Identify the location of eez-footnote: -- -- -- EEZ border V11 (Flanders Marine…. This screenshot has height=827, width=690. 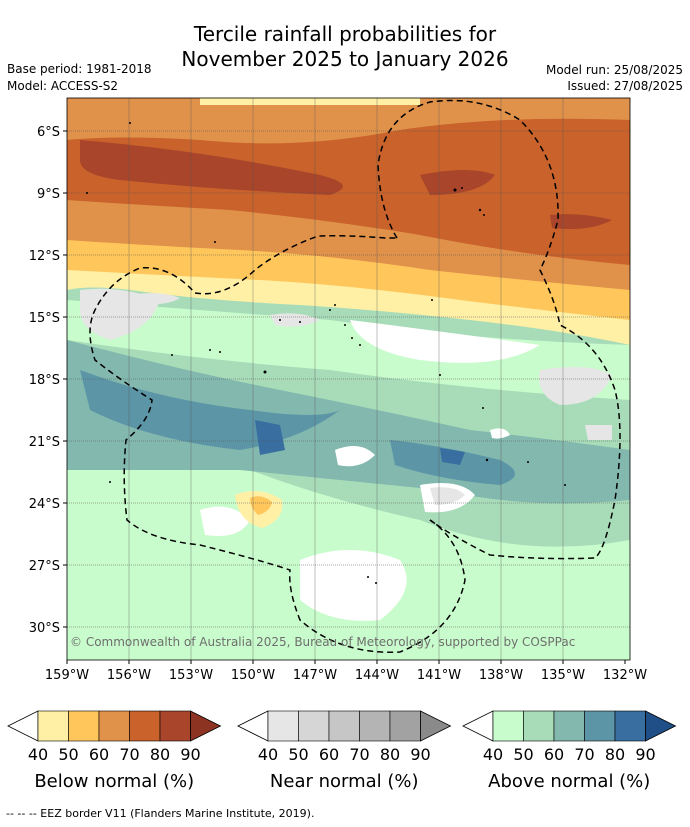
(160, 813).